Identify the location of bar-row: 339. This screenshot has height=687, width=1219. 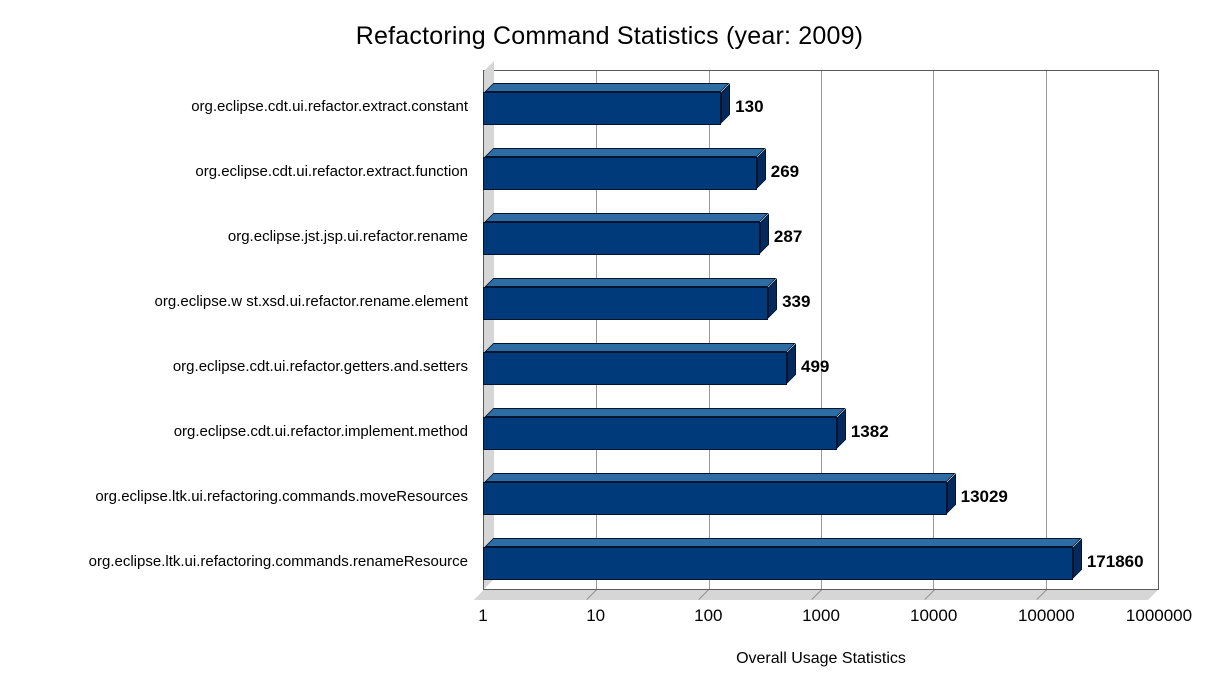
(821, 297).